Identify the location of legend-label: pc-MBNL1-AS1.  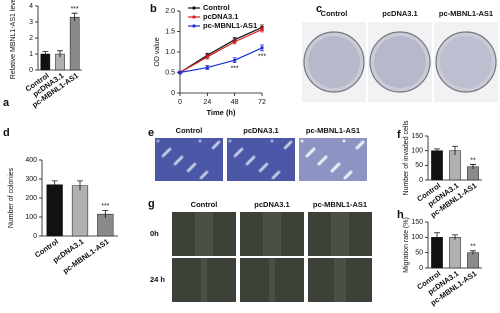
(230, 25).